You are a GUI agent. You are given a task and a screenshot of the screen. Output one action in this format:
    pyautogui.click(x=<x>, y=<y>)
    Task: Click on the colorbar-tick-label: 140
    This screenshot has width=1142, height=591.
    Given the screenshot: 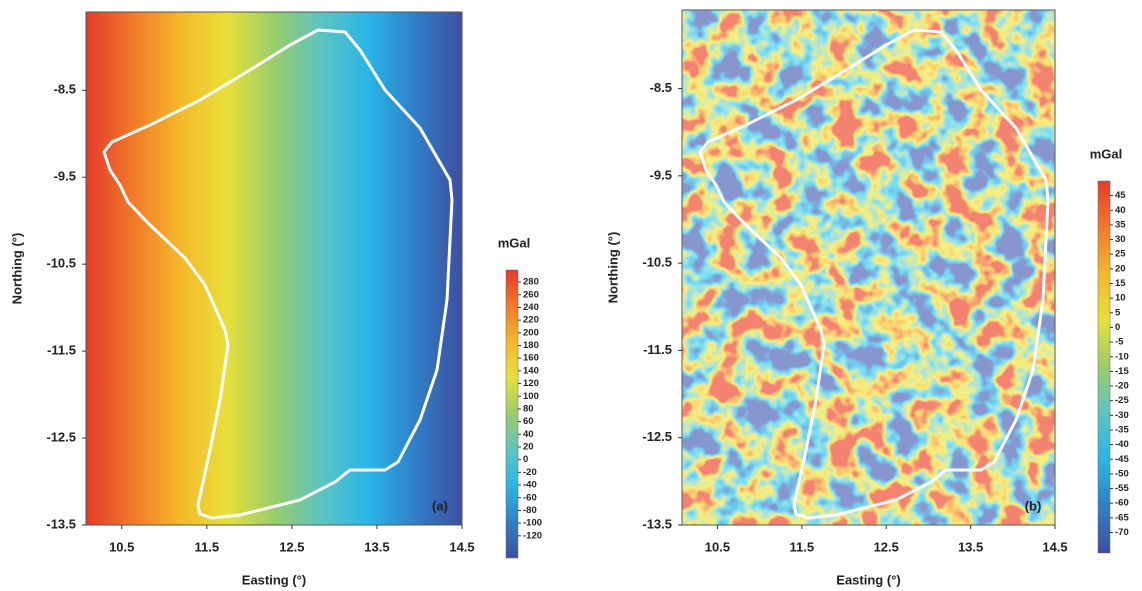 What is the action you would take?
    pyautogui.click(x=531, y=370)
    